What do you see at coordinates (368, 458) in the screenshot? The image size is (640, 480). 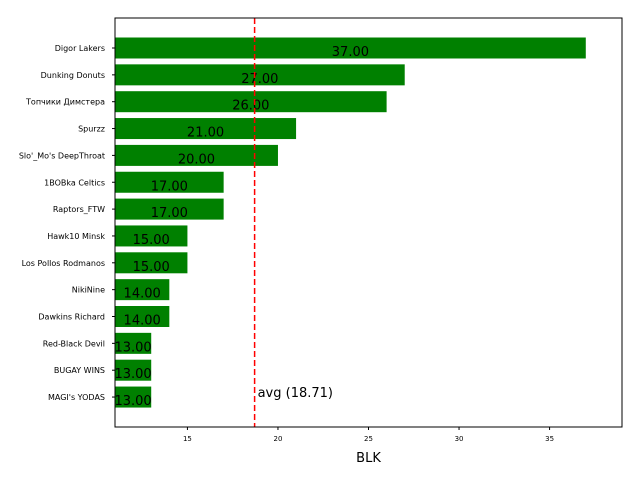 I see `x-axis-title: BLK` at bounding box center [368, 458].